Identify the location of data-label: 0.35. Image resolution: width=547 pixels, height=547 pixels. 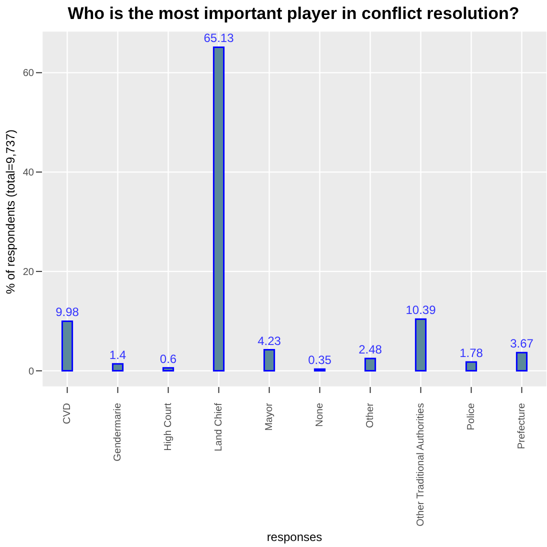
(320, 360).